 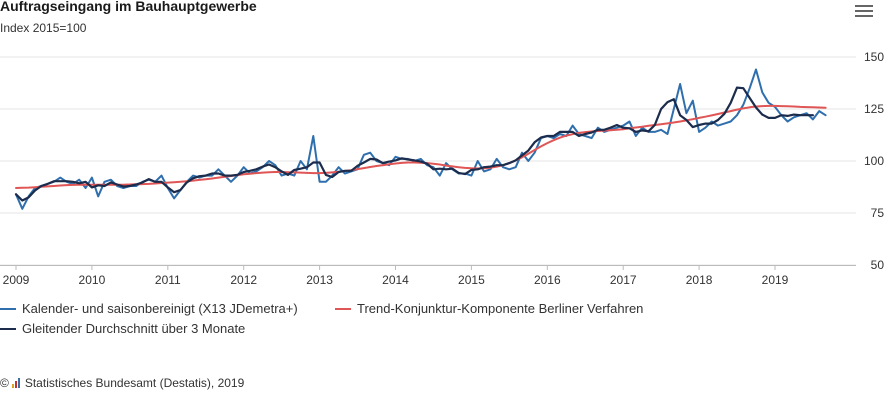 I want to click on copyright-symbol: ©, so click(x=4, y=383).